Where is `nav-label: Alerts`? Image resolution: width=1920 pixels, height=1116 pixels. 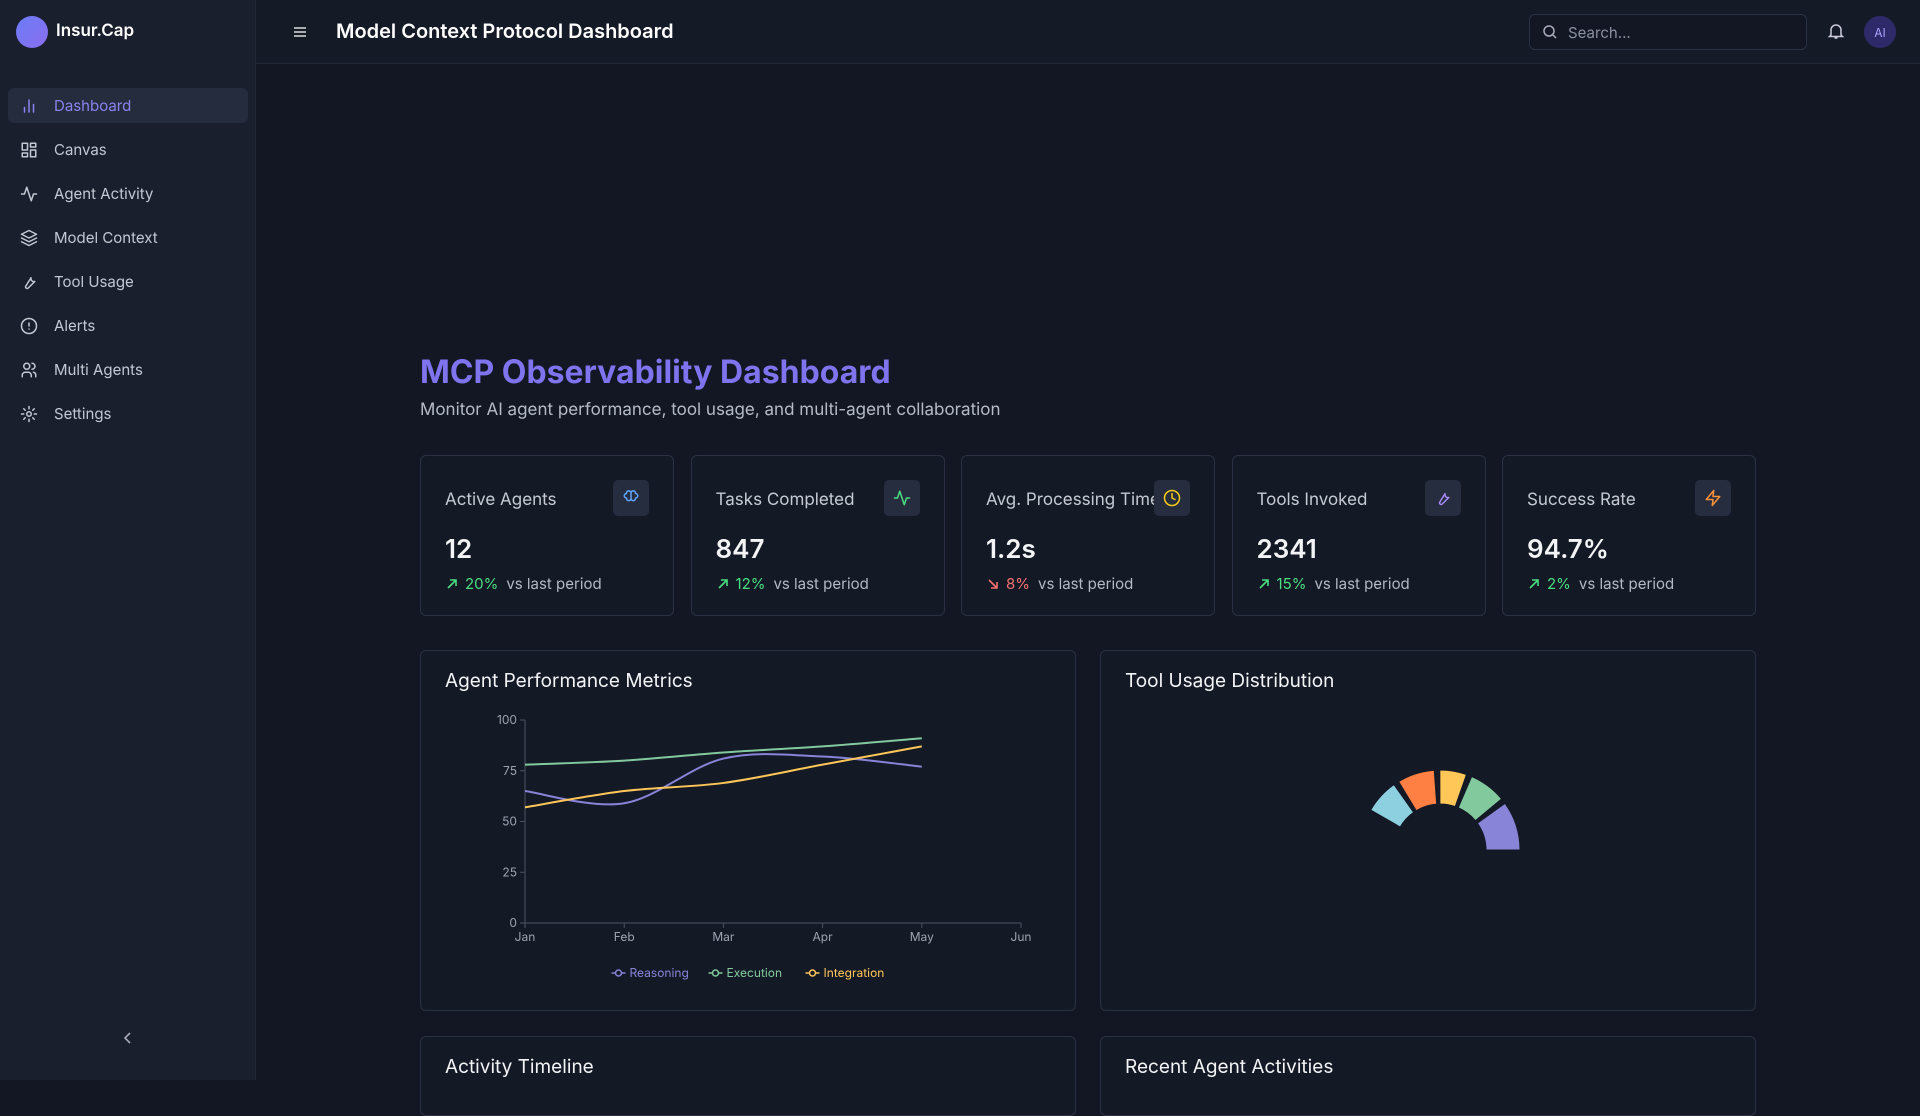 nav-label: Alerts is located at coordinates (75, 325).